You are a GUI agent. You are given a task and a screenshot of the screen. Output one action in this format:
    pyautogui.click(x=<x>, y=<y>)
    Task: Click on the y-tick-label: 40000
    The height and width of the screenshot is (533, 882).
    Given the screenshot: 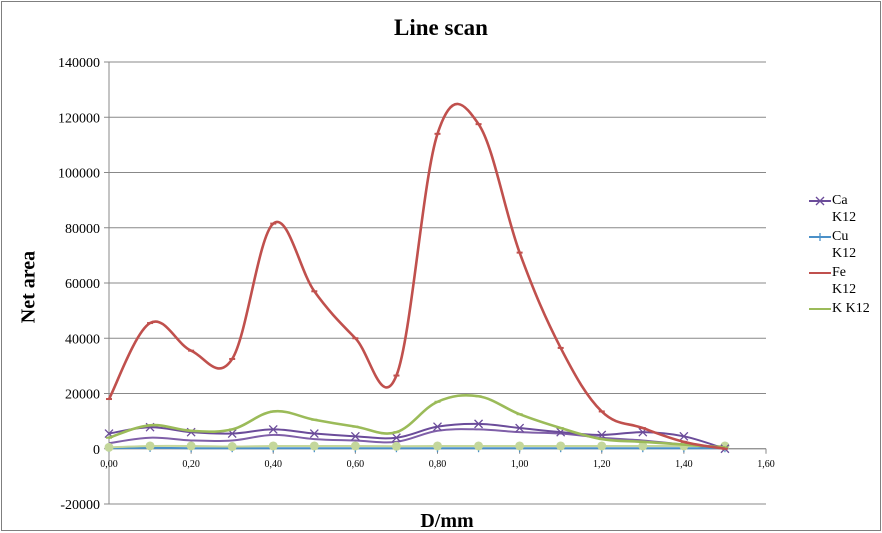 What is the action you would take?
    pyautogui.click(x=82, y=339)
    